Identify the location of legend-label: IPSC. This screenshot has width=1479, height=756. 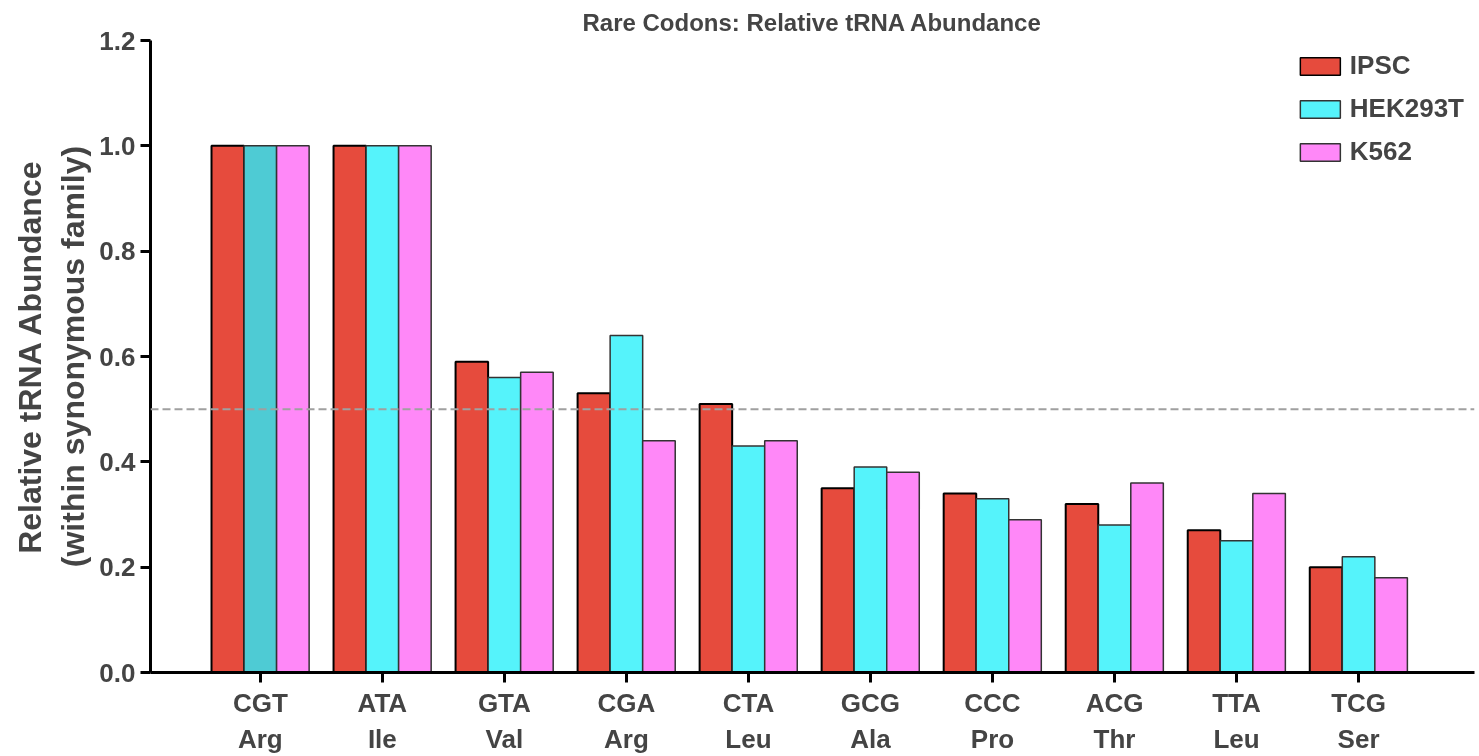
(1380, 65).